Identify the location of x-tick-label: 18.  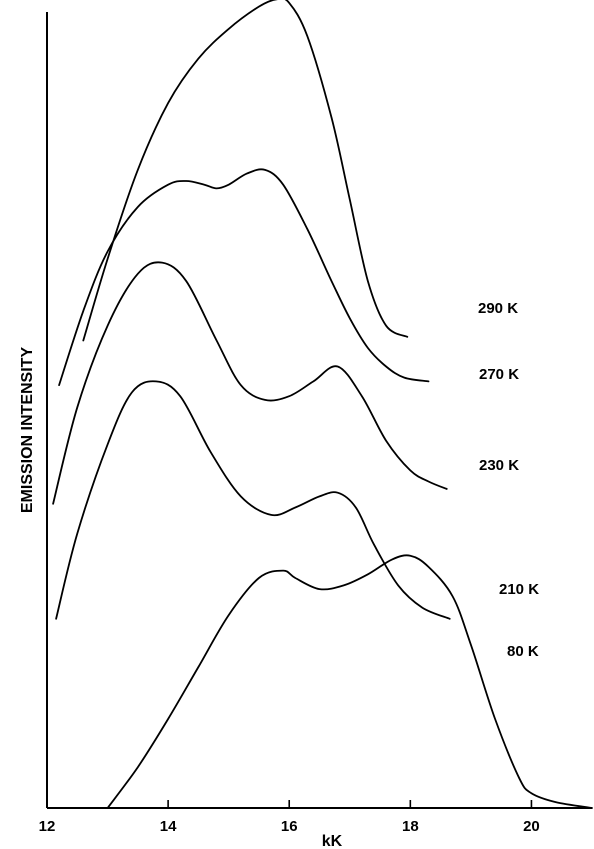
(410, 826).